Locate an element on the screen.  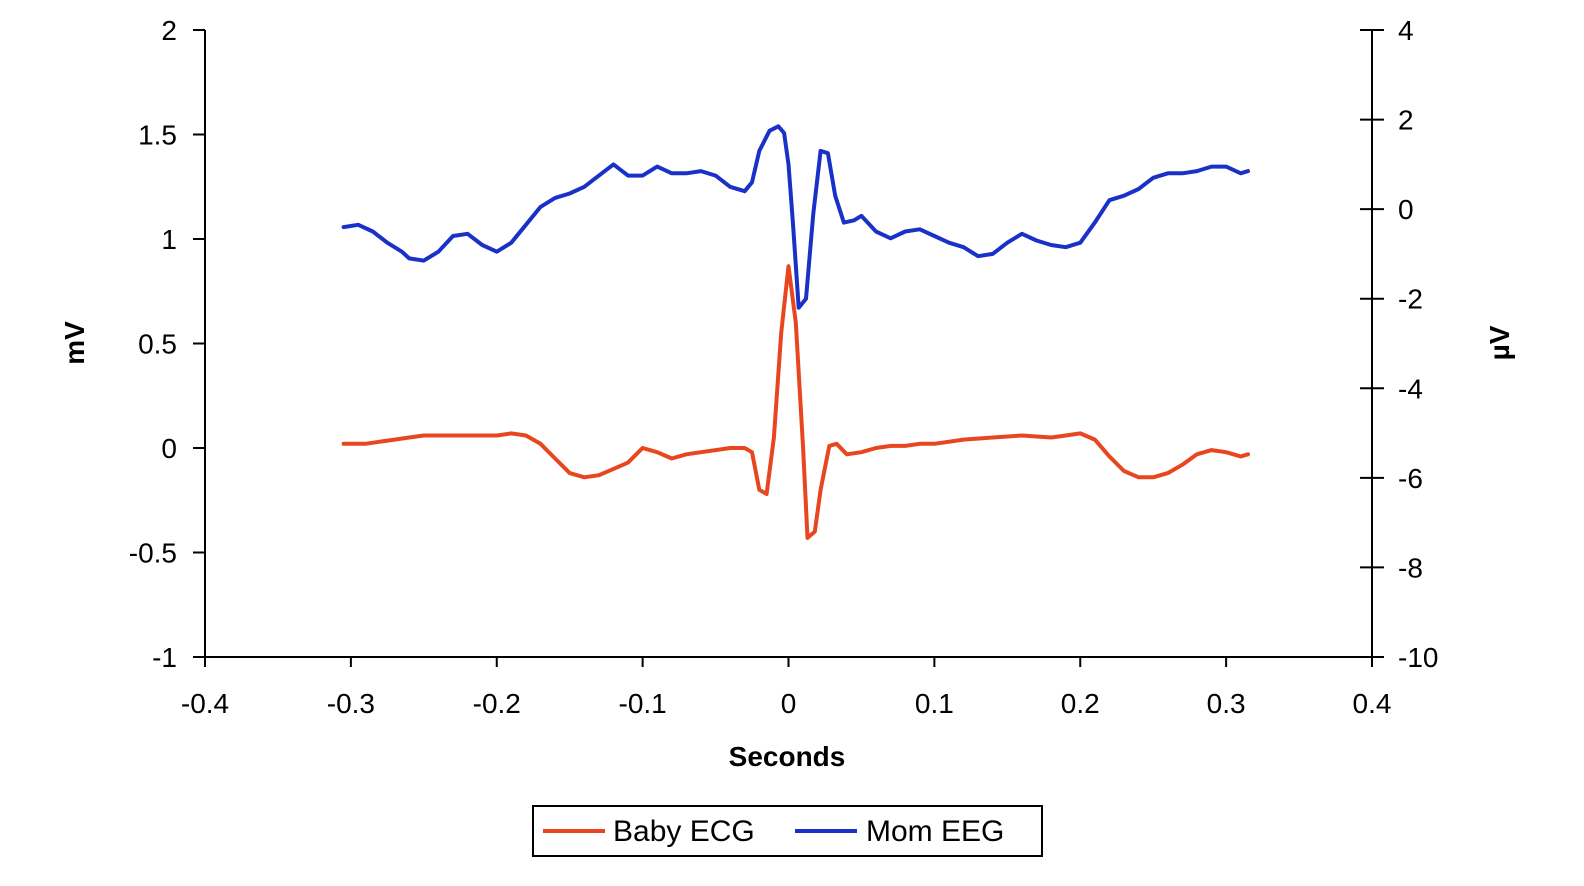
x-tick-label: -0.4 is located at coordinates (205, 703).